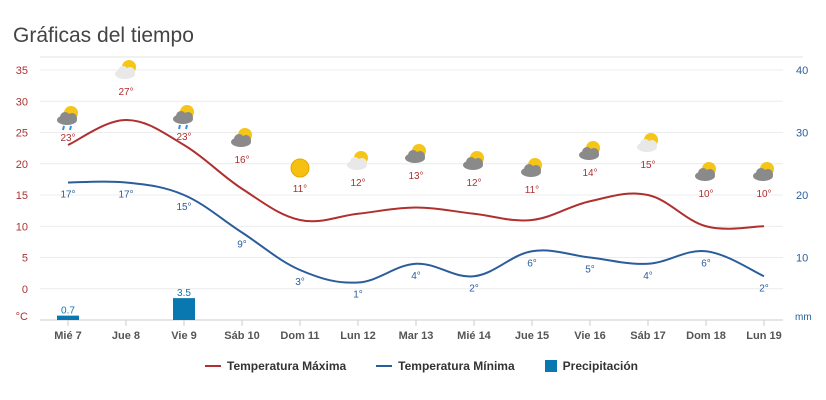 The height and width of the screenshot is (400, 826). I want to click on legend-label: Temperatura Máxima, so click(287, 366).